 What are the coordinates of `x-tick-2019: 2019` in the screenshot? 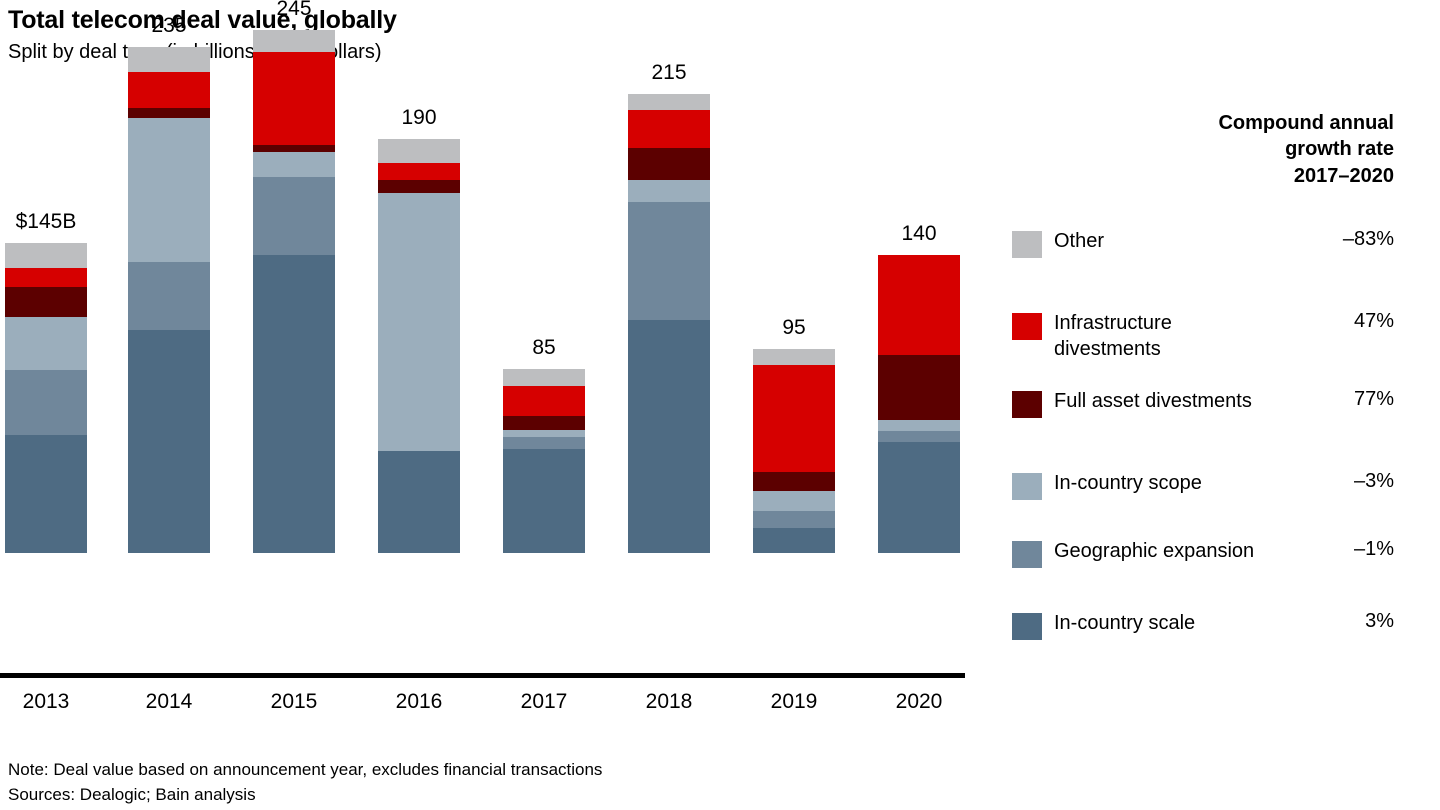 It's located at (794, 701).